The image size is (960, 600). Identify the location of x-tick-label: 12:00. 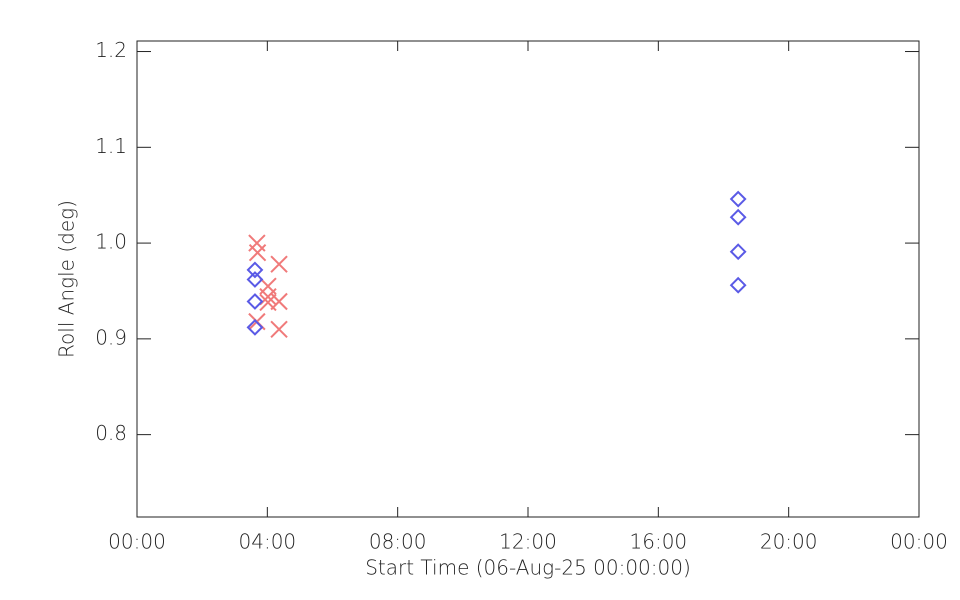
(528, 542).